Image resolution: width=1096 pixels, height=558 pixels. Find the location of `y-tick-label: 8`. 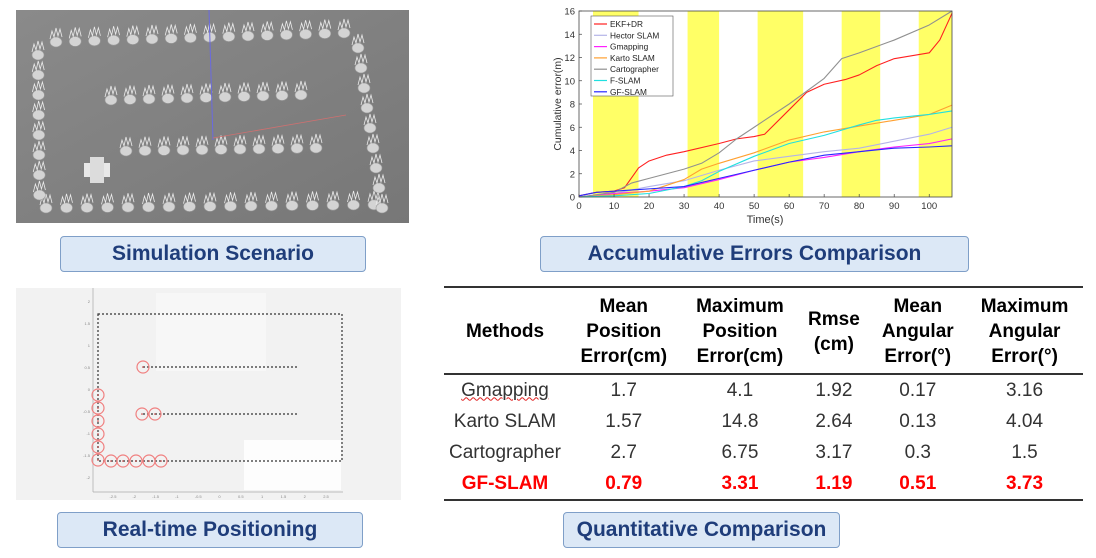

y-tick-label: 8 is located at coordinates (572, 105).